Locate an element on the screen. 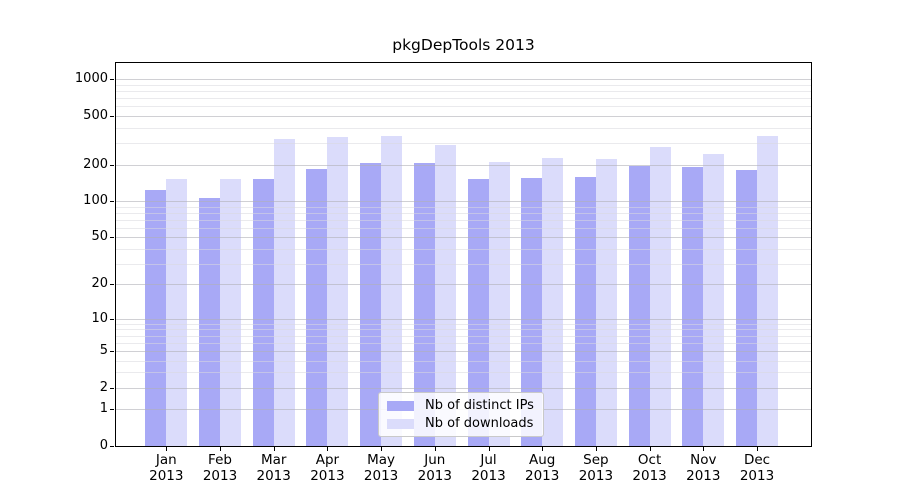 This screenshot has width=900, height=500. y-tick-label: 10 is located at coordinates (99, 318).